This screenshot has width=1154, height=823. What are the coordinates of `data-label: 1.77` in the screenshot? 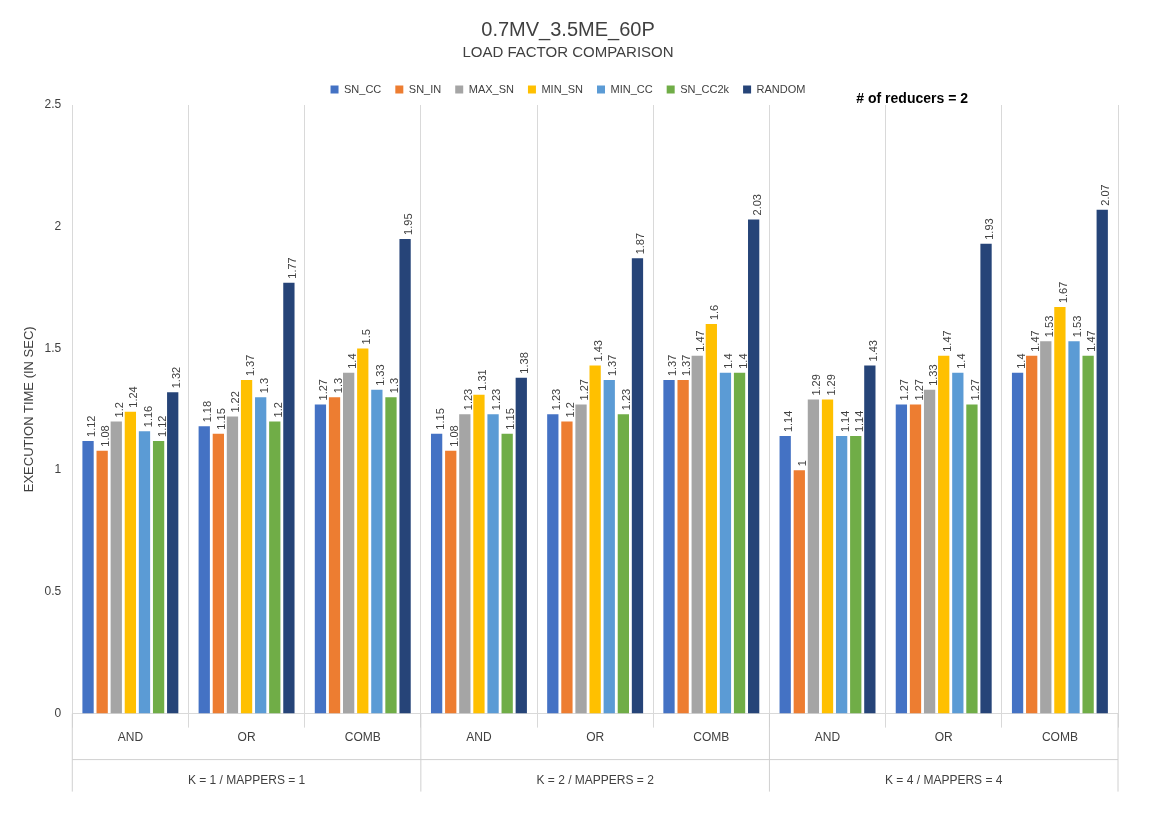 It's located at (291, 268).